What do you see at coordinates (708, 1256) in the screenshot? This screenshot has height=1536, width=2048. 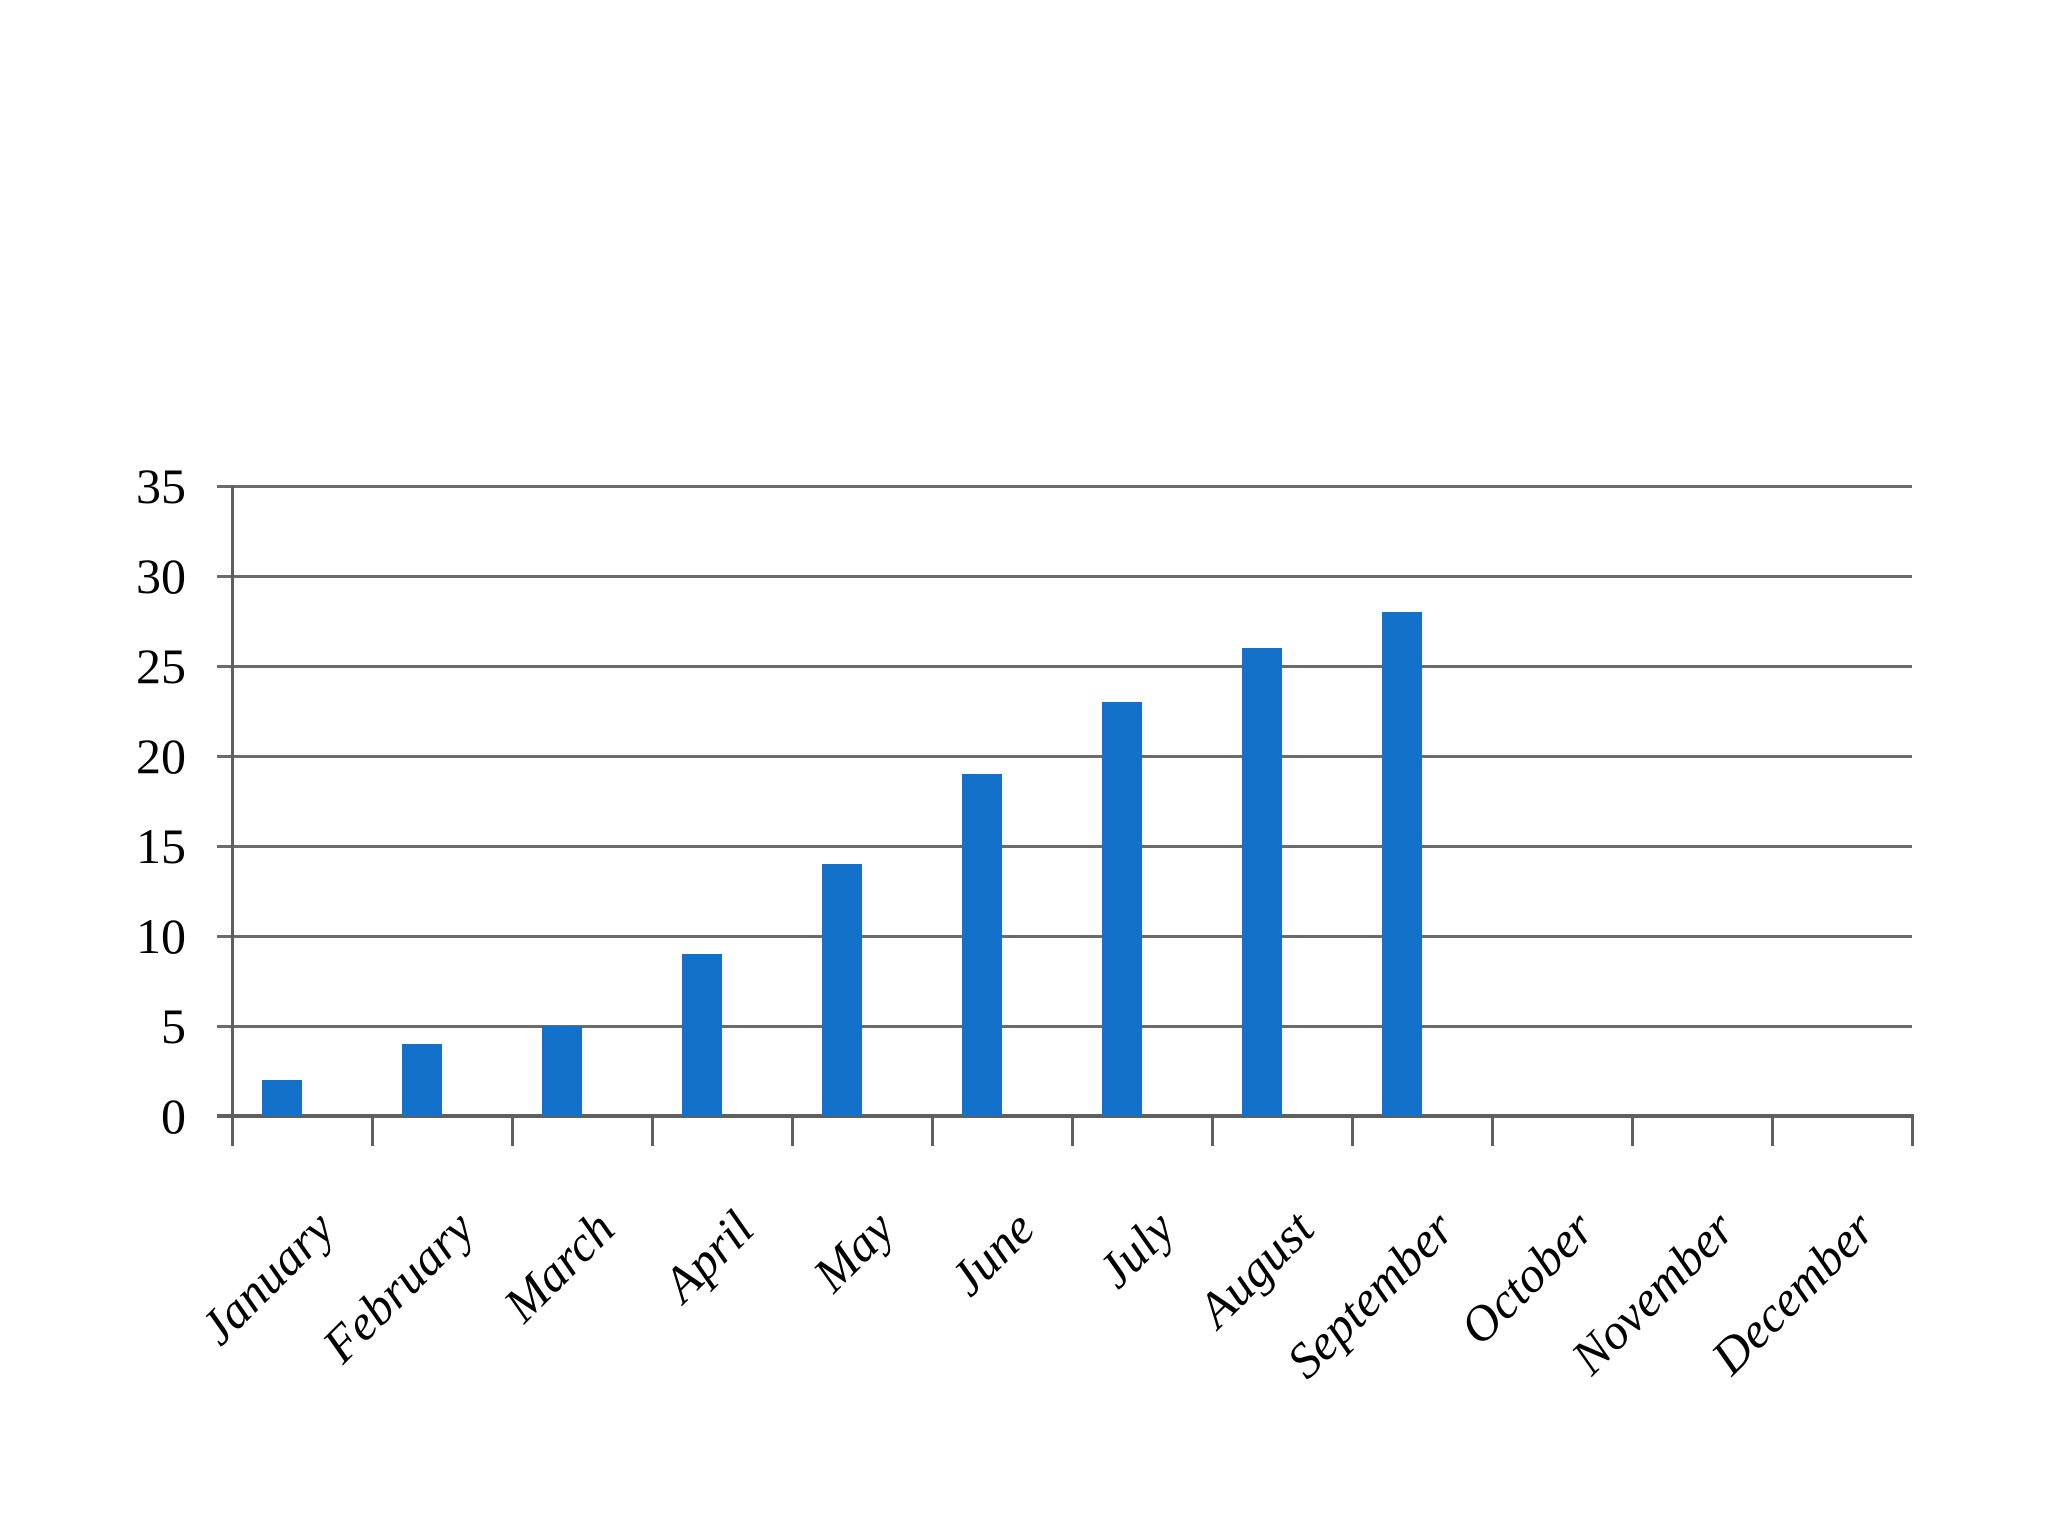 I see `x-tick-label: April` at bounding box center [708, 1256].